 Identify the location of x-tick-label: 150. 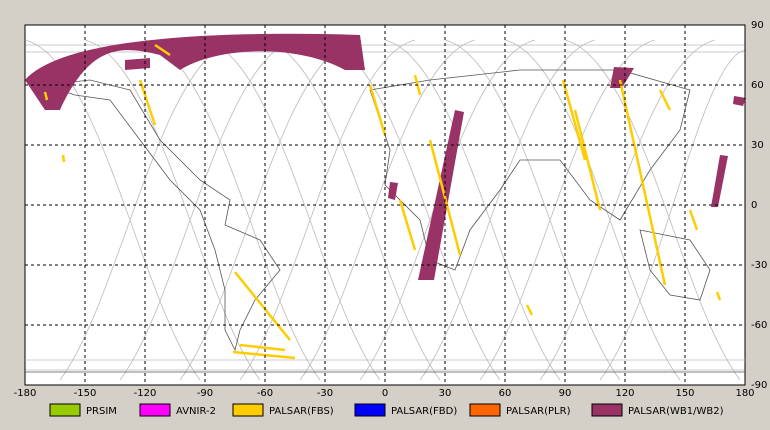
(684, 393).